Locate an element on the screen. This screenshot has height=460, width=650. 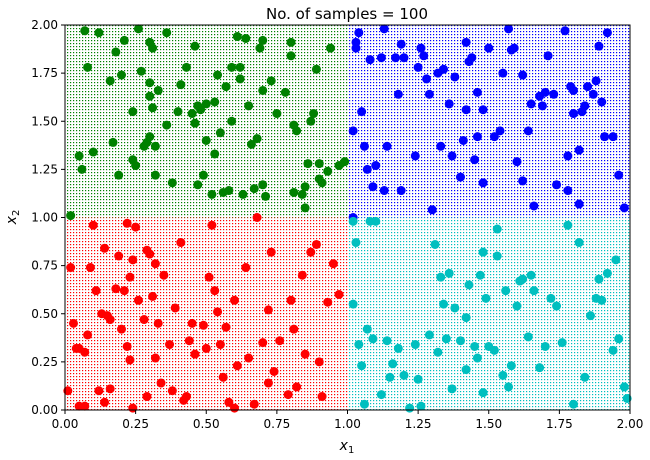
y-axis-label: x2 is located at coordinates (13, 218).